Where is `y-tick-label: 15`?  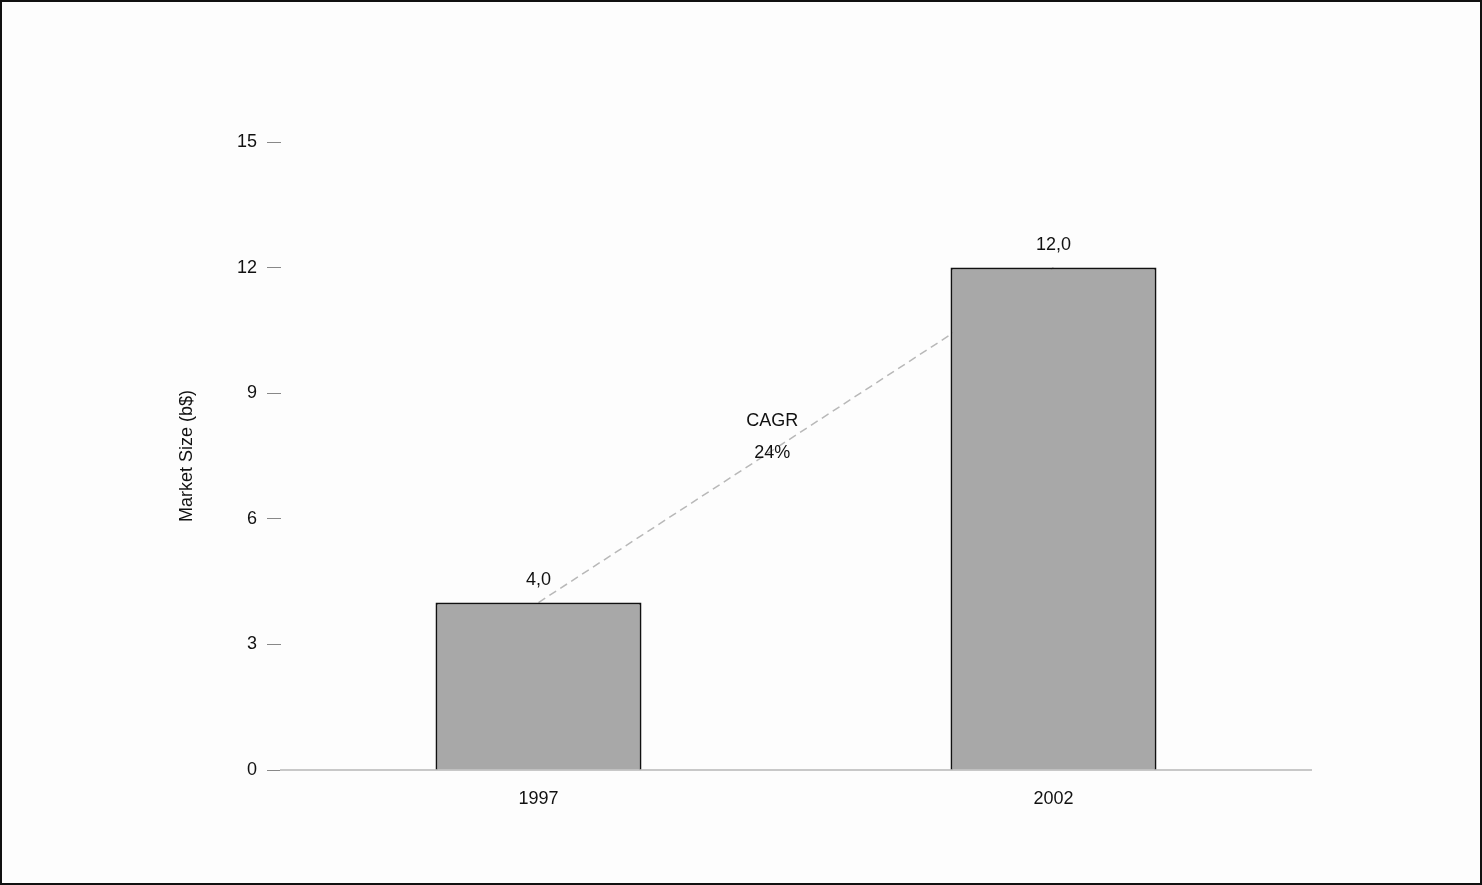
y-tick-label: 15 is located at coordinates (246, 140).